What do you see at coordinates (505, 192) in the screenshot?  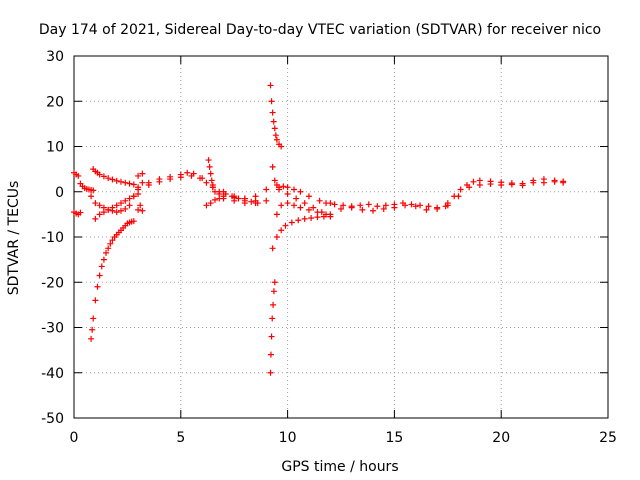 I see `series-arc-climb-lower` at bounding box center [505, 192].